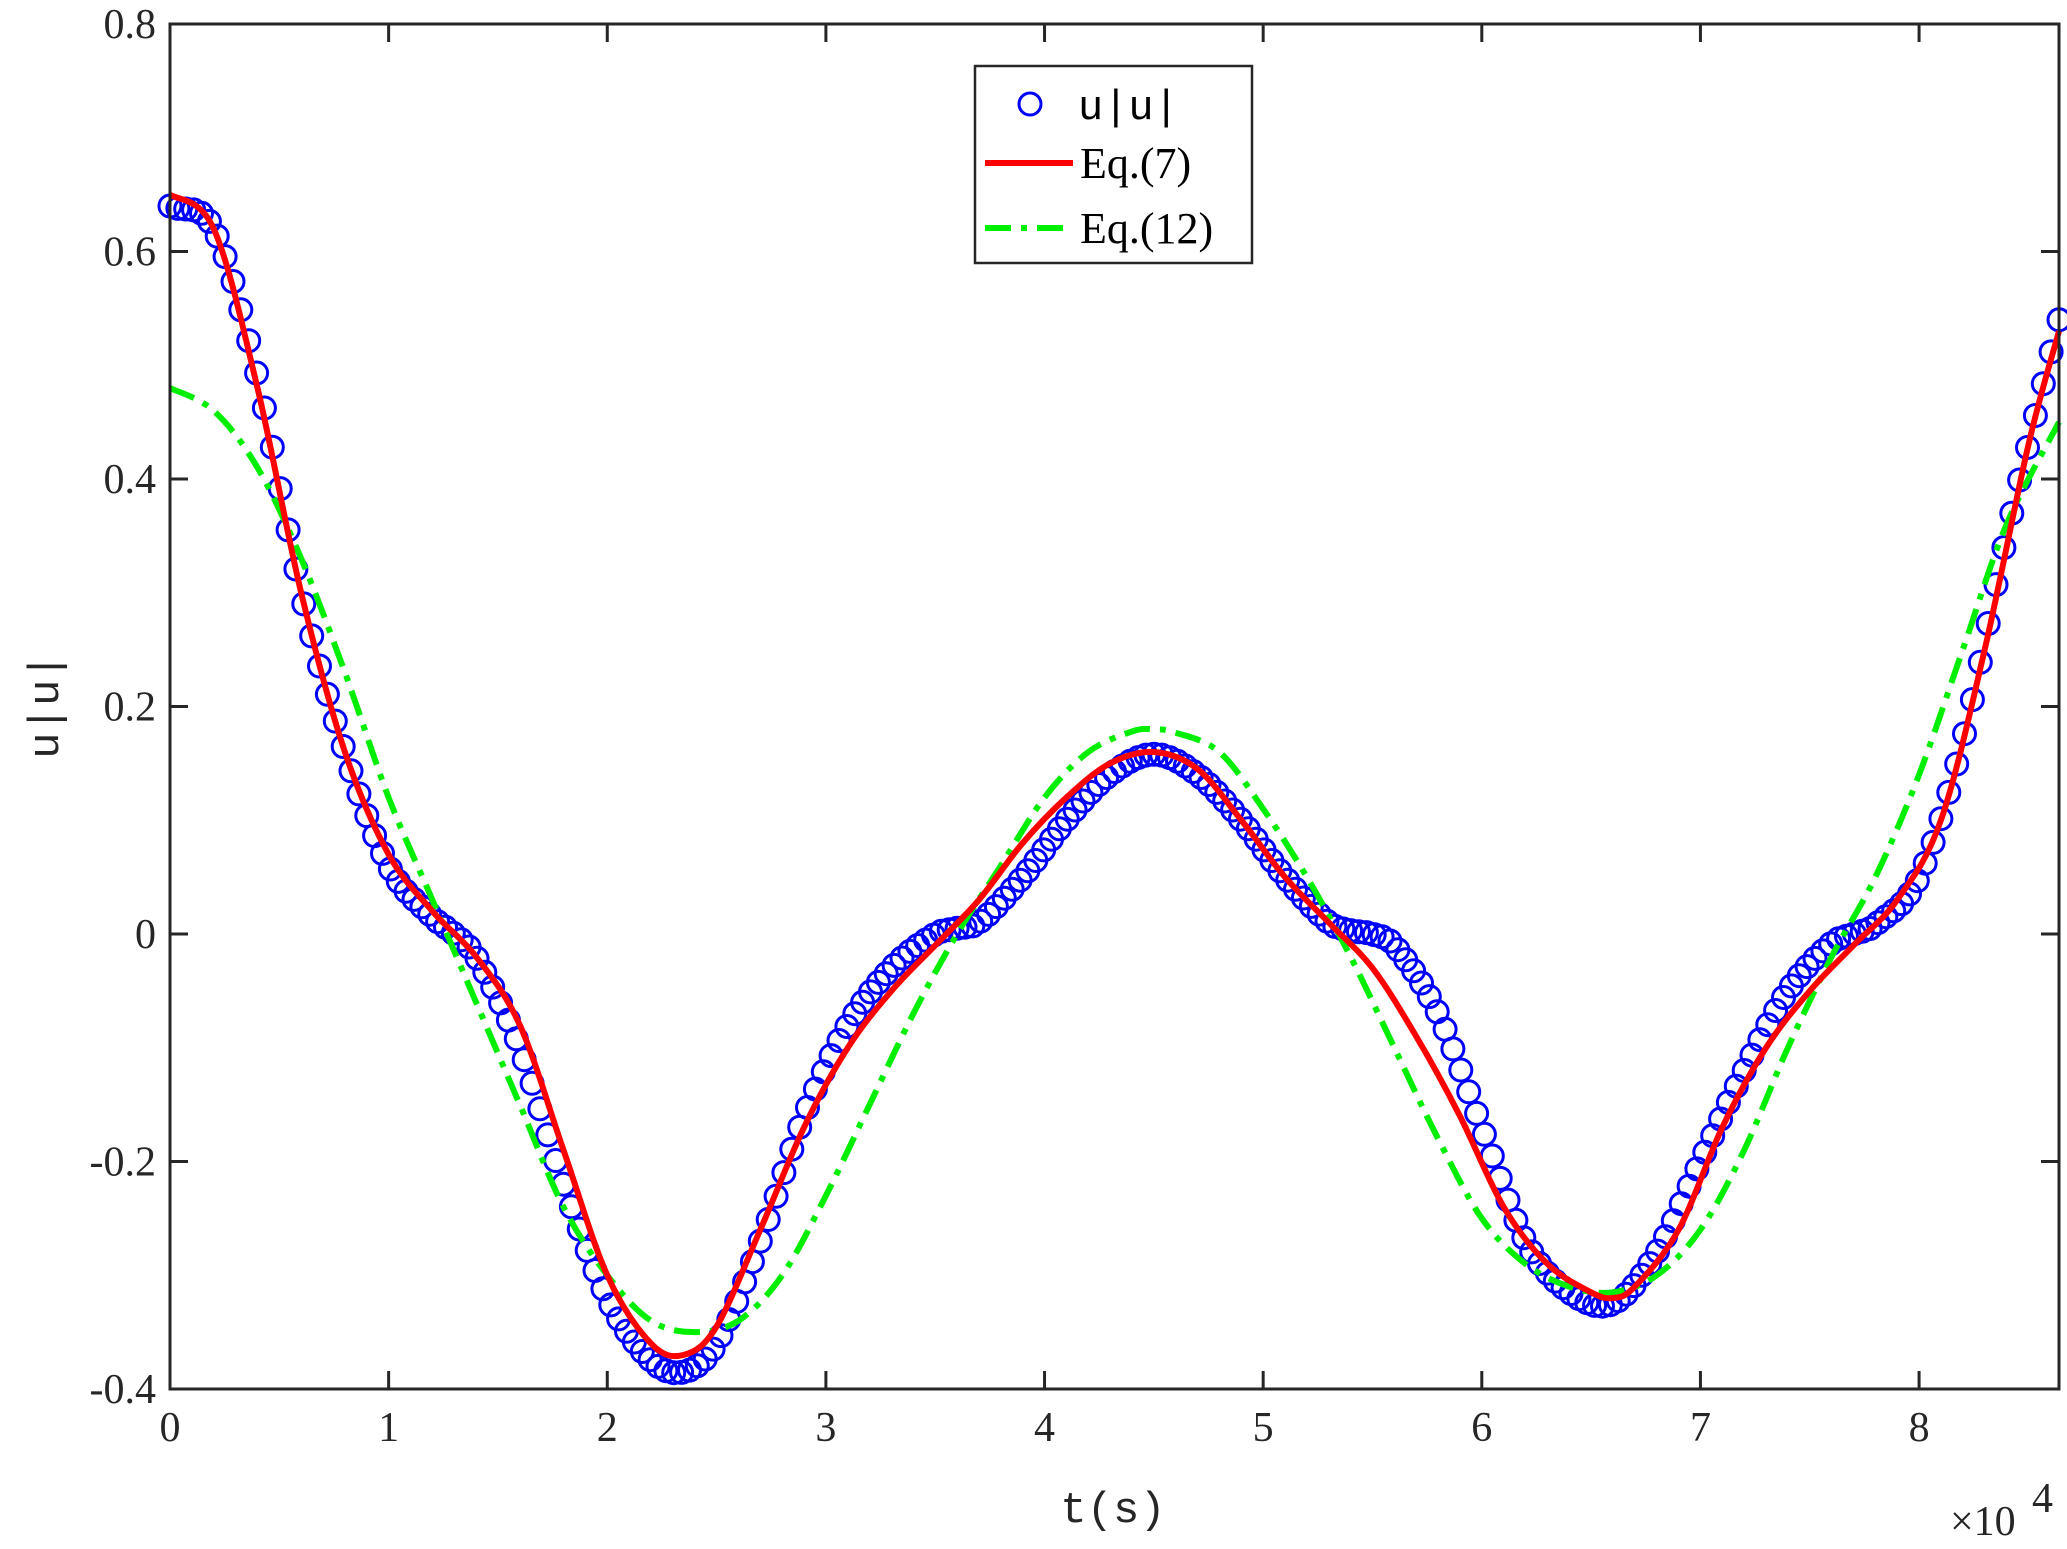 This screenshot has height=1549, width=2067. Describe the element at coordinates (130, 708) in the screenshot. I see `y-tick-label: 0.2` at that location.